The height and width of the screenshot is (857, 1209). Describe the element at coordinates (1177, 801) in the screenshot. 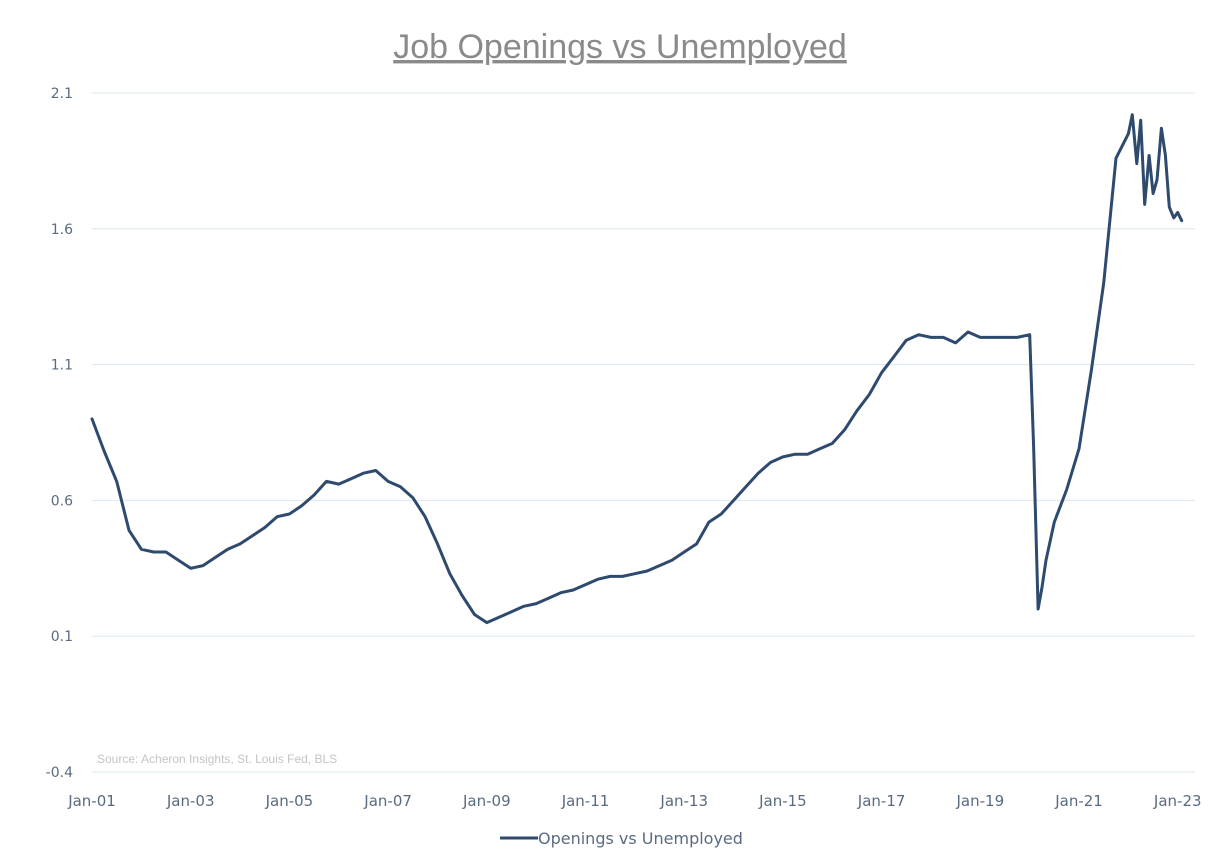

I see `x-tick-label: Jan-23` at that location.